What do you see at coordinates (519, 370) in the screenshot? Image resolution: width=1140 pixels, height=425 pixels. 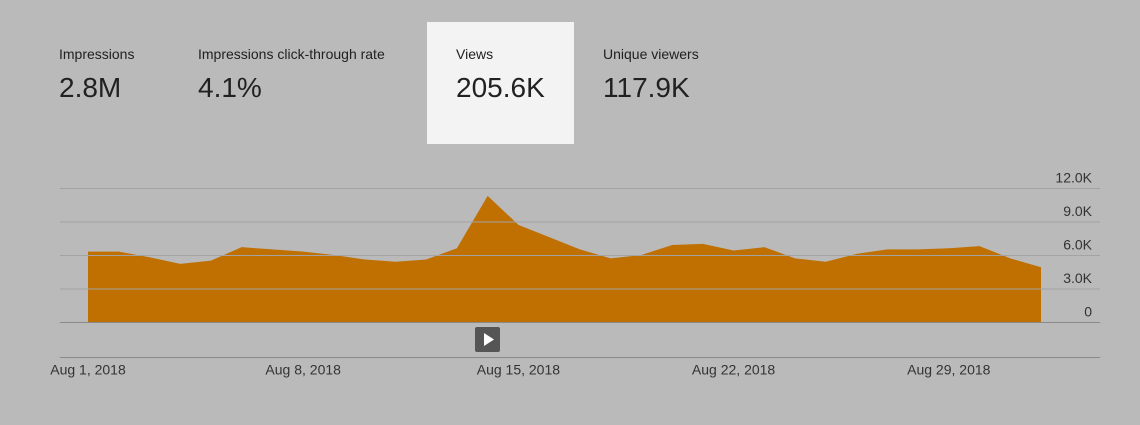 I see `x-tick-label: Aug 15, 2018` at bounding box center [519, 370].